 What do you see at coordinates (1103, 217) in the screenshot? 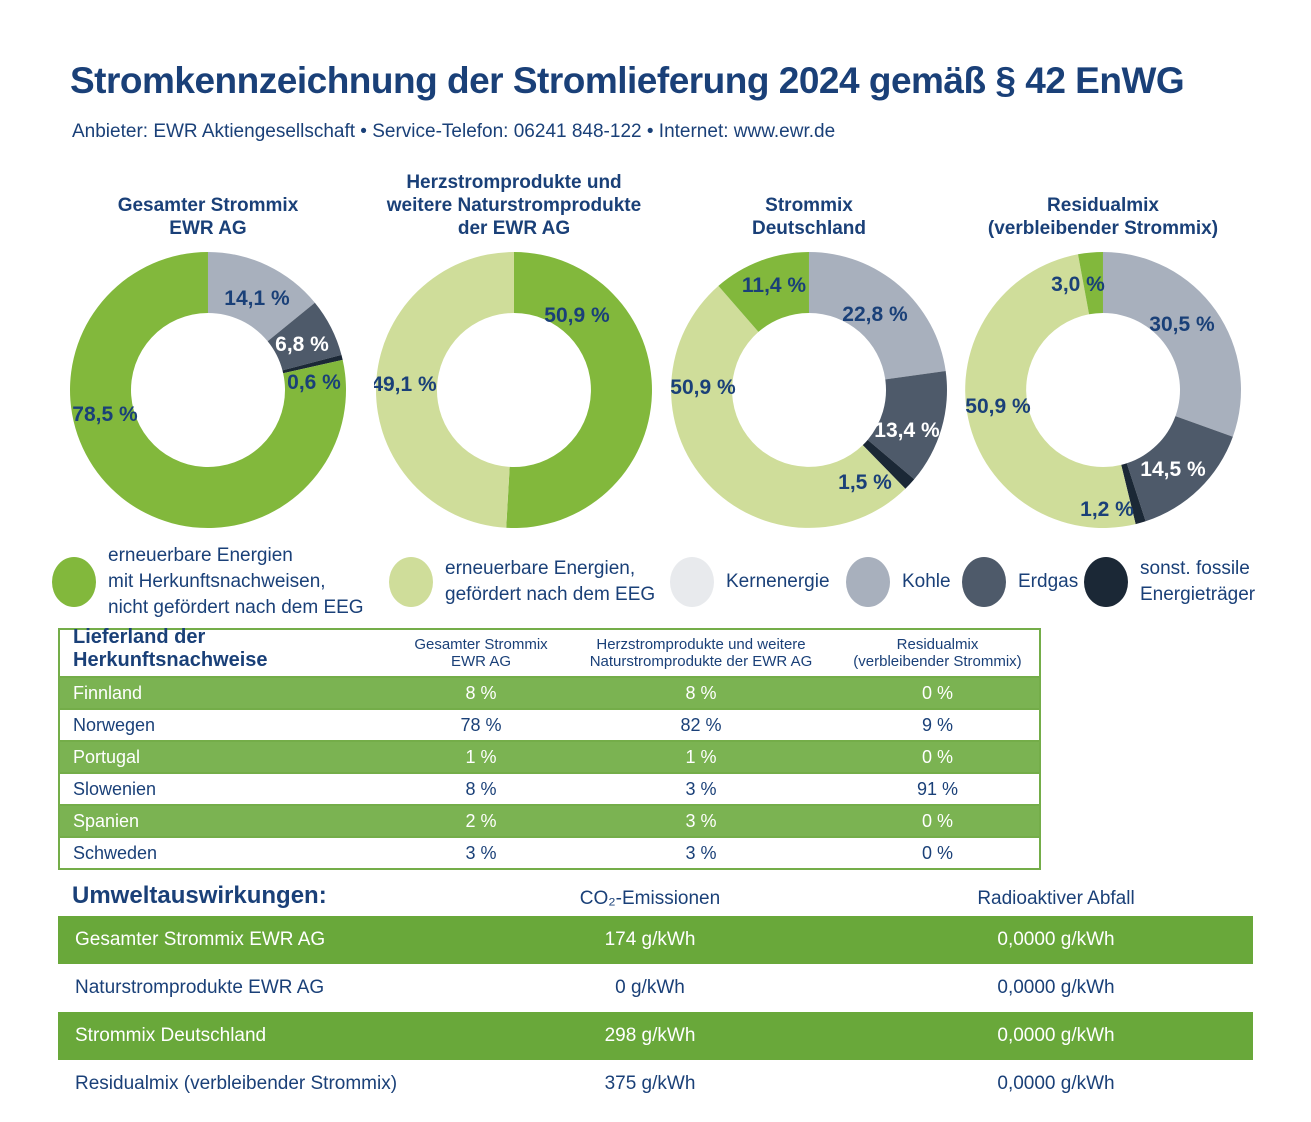
I see `chart-title-residualmix: Residualmix (verbleibender Strommix)` at bounding box center [1103, 217].